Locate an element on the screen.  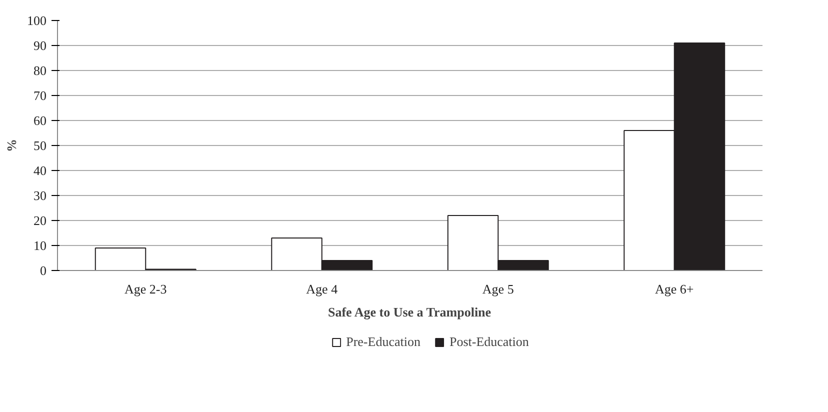
y-tick-label: 60 is located at coordinates (40, 120).